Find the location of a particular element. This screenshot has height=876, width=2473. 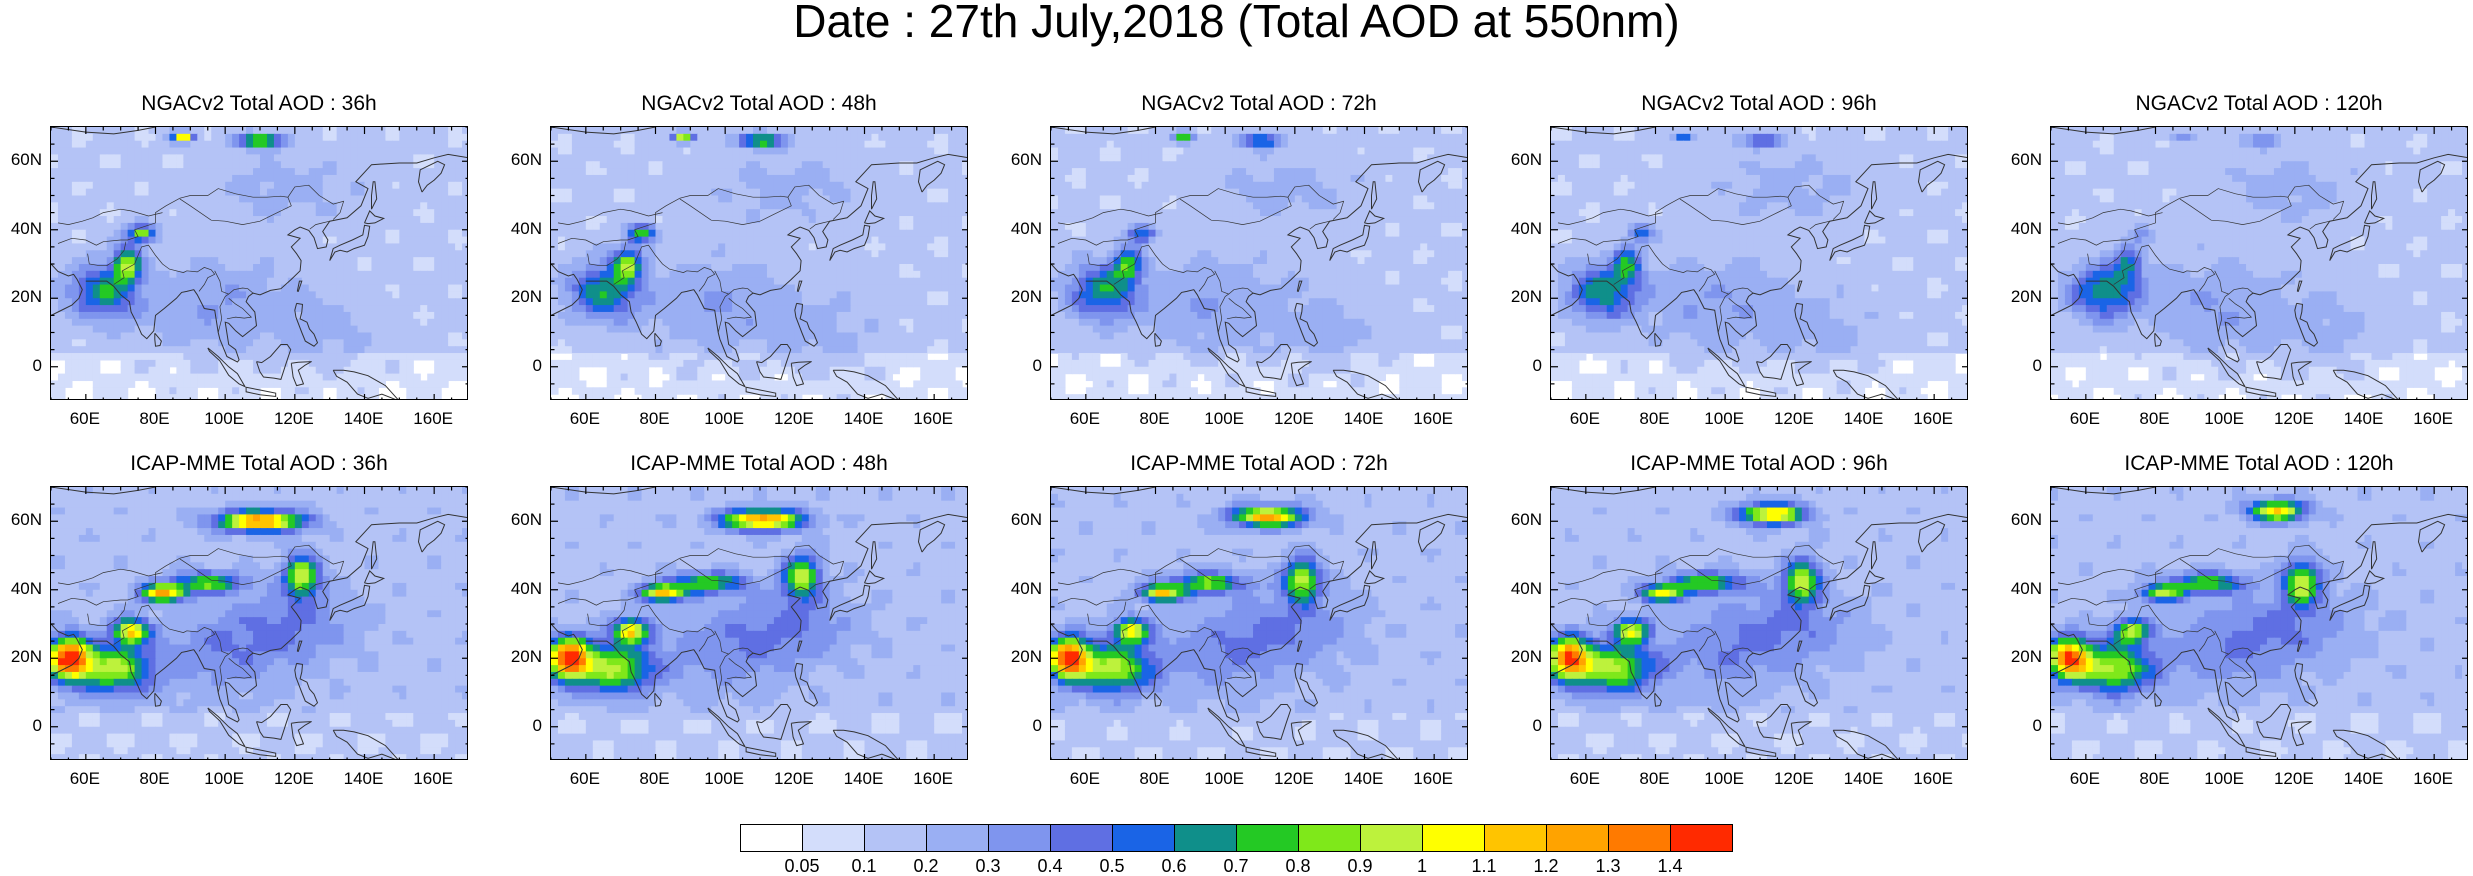

panel-title: ICAP-MME Total AOD : 72h is located at coordinates (1259, 464).